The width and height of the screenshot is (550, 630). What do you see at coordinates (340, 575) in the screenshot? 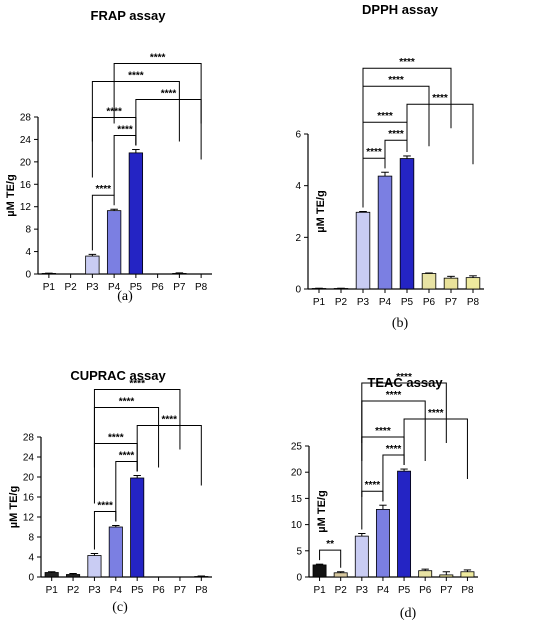
I see `bar-p2` at bounding box center [340, 575].